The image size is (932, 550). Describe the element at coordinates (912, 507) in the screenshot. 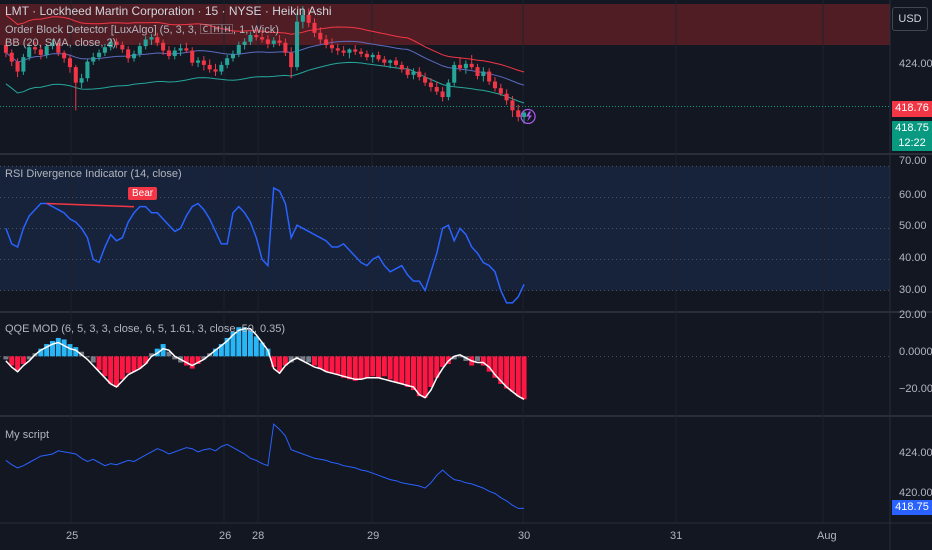

I see `script-last-value-badge: 418.75` at that location.